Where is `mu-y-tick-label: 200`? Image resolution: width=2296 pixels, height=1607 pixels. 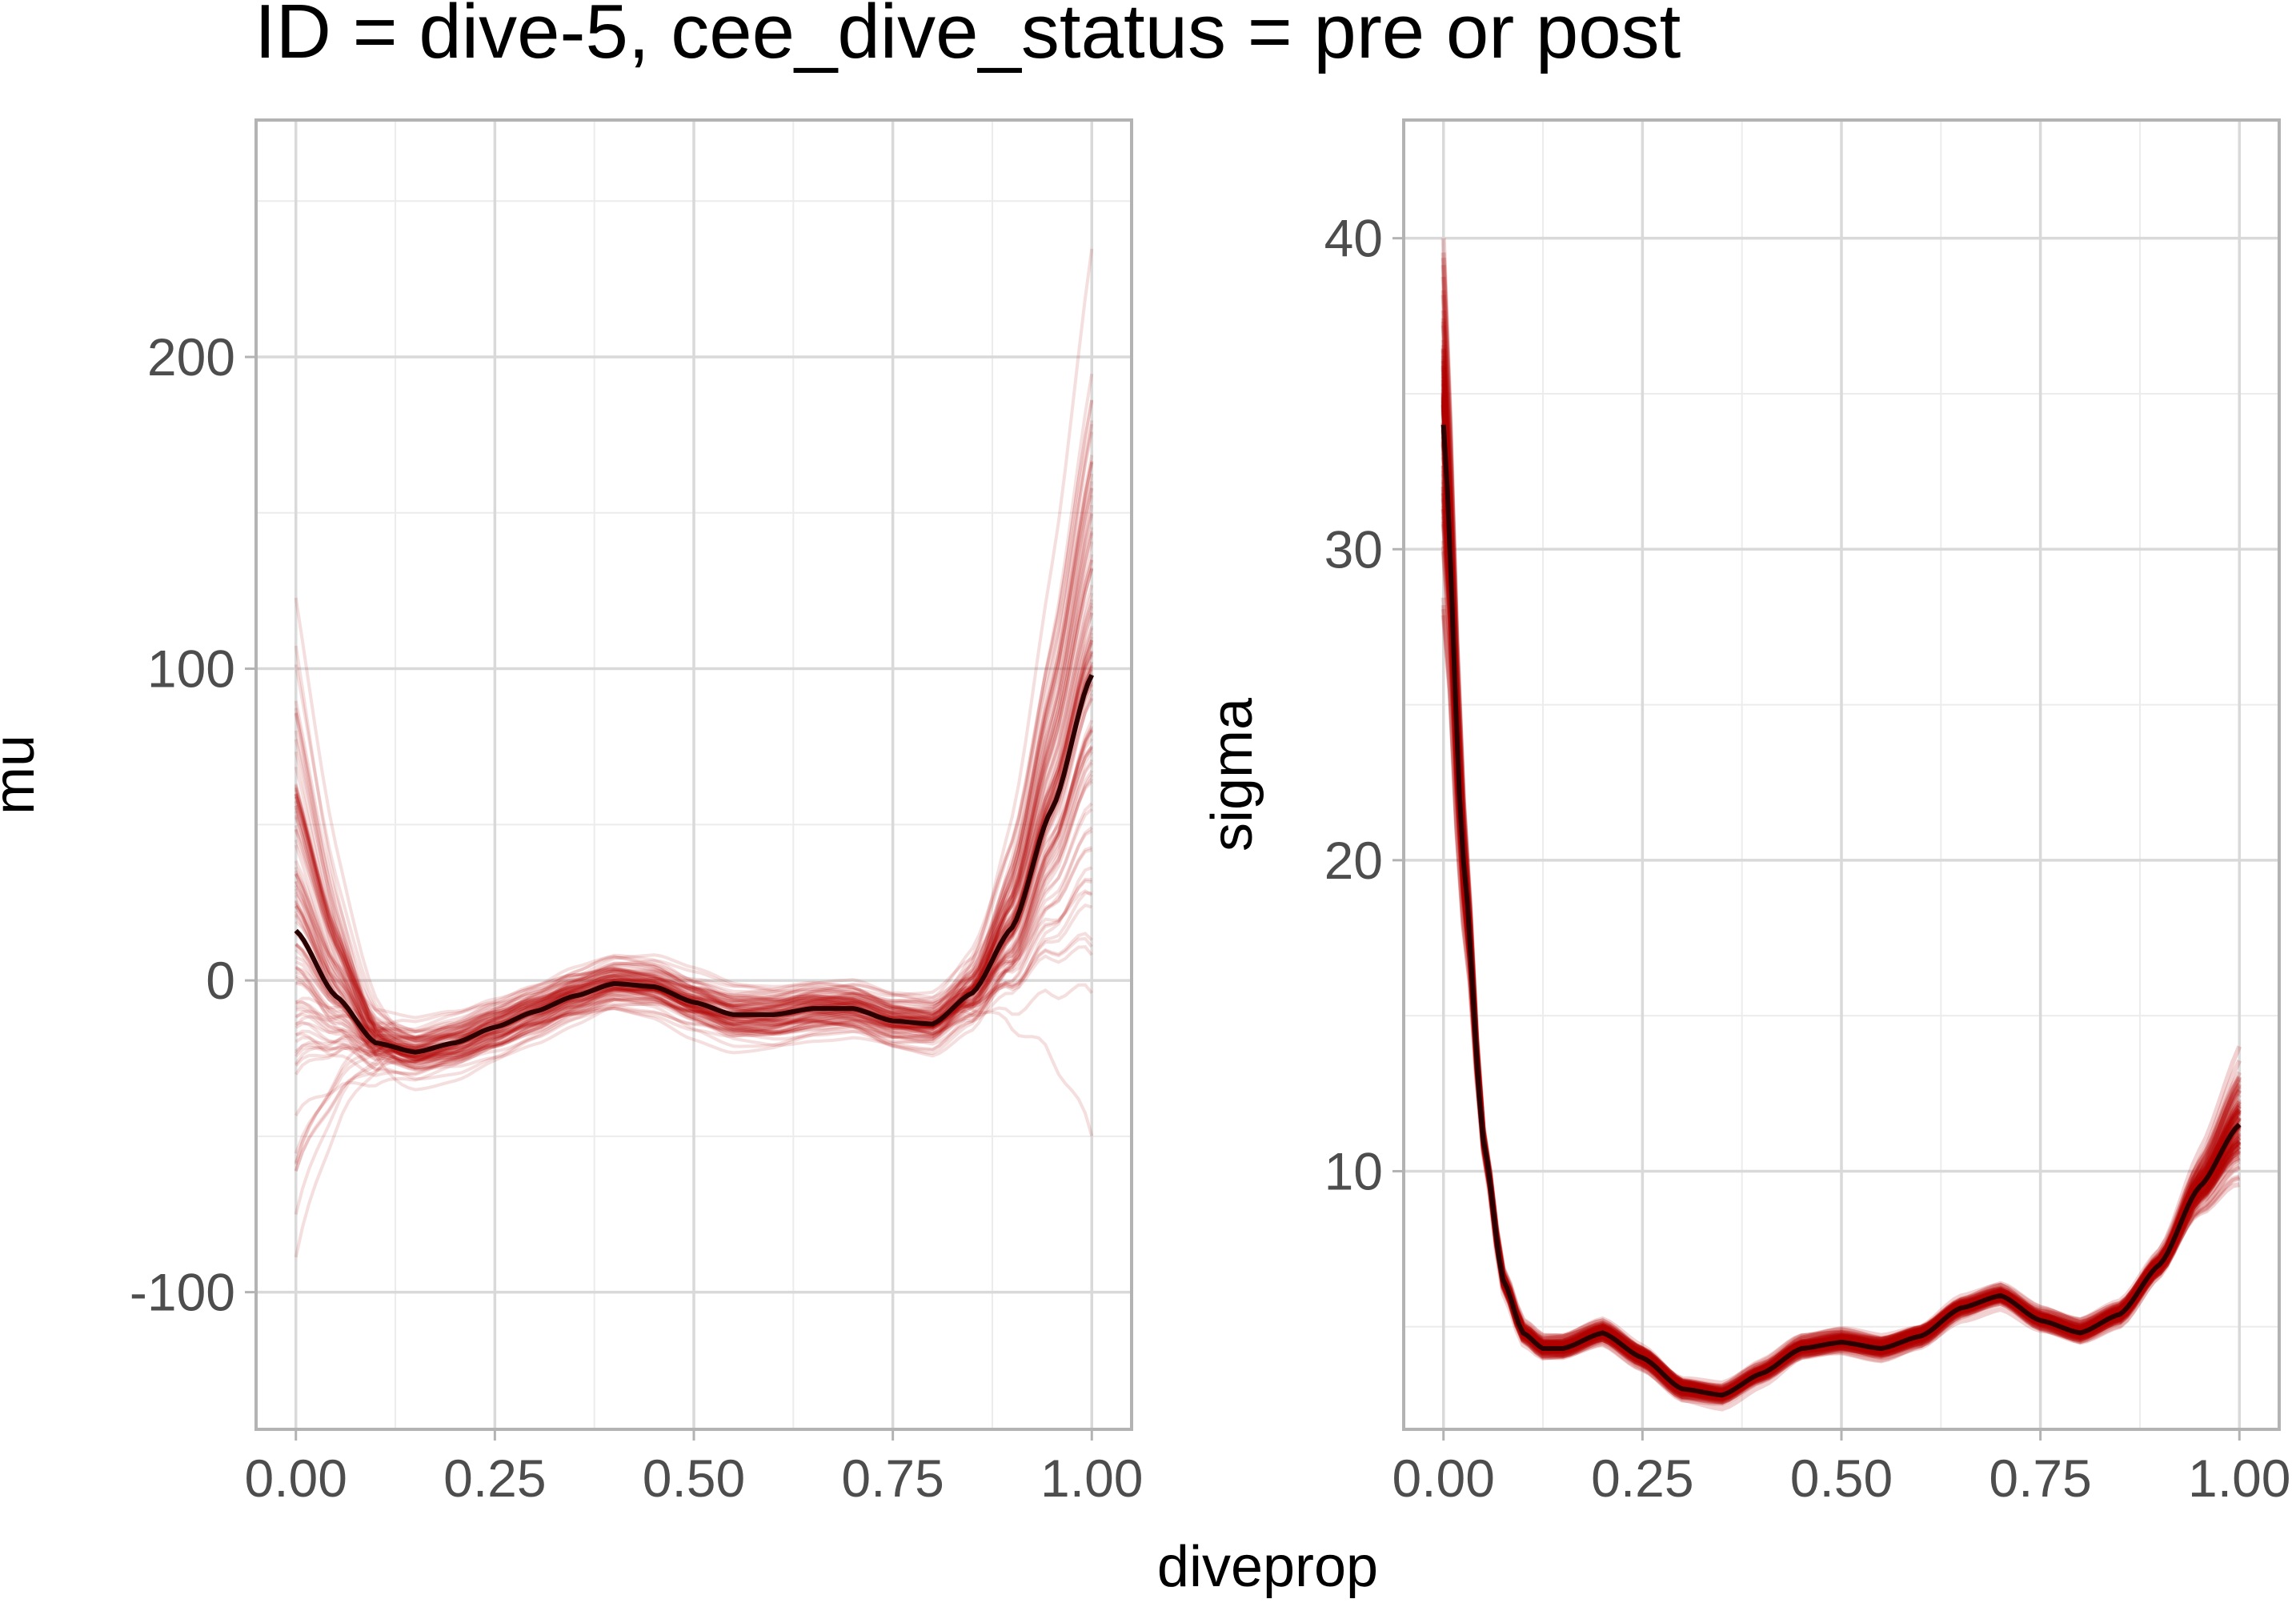
mu-y-tick-label: 200 is located at coordinates (191, 357).